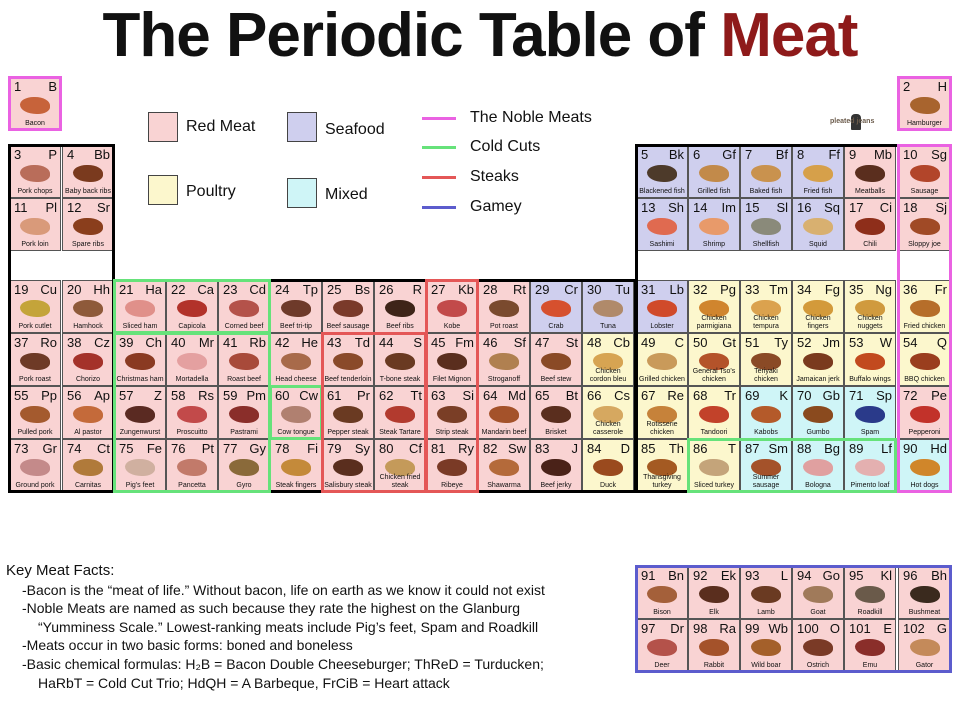  Describe the element at coordinates (312, 448) in the screenshot. I see `element-symbol: Fi` at that location.